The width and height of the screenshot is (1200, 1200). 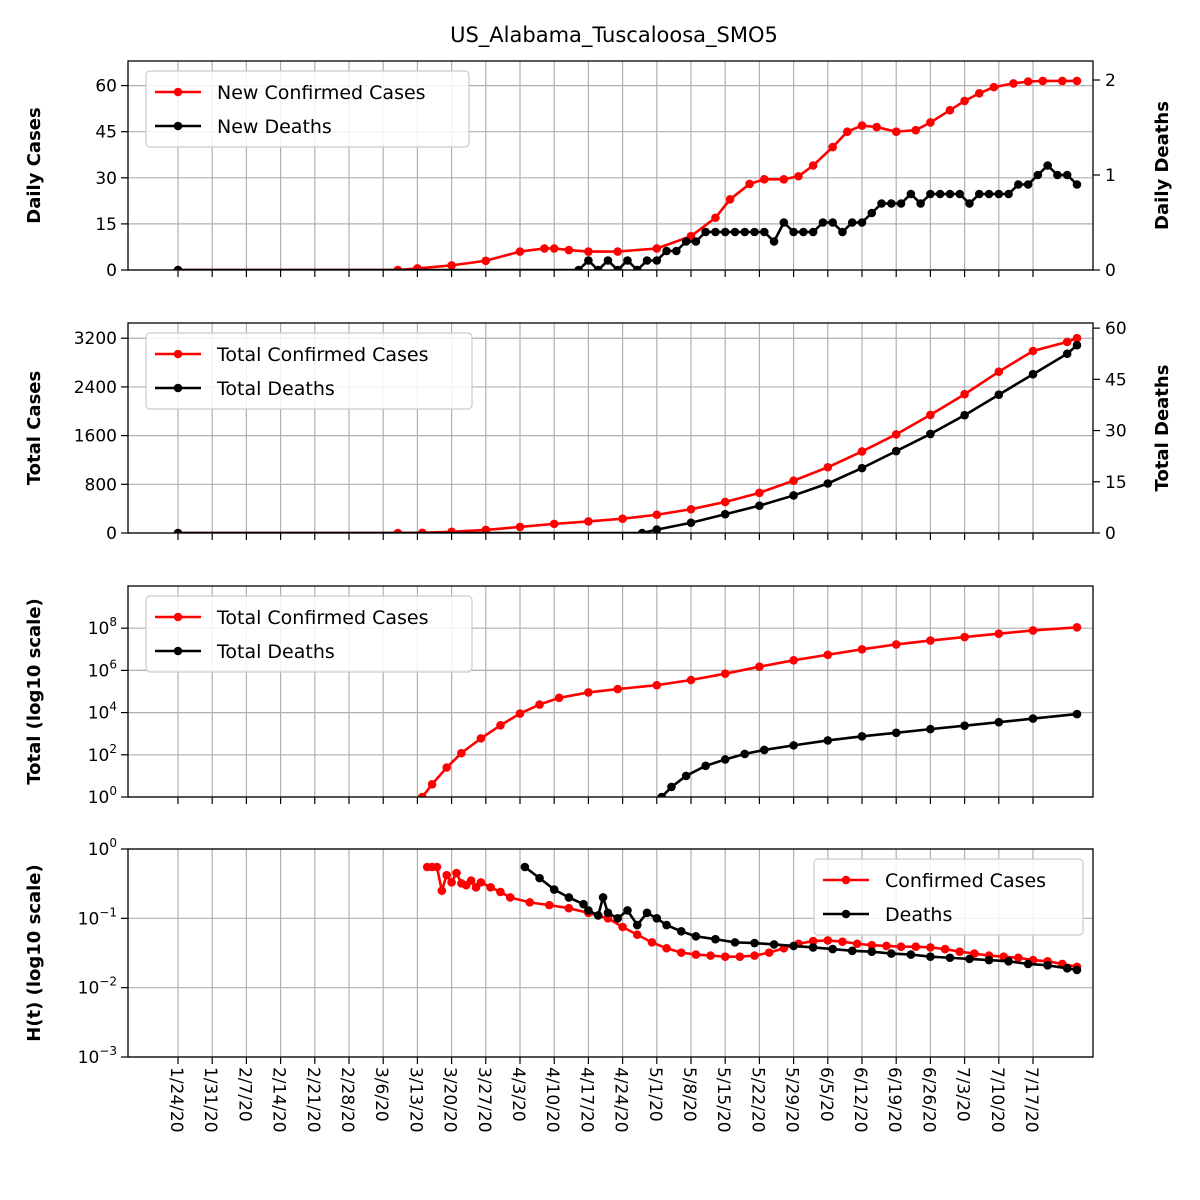 What do you see at coordinates (243, 127) in the screenshot?
I see `legend-item-new-deaths: New Deaths` at bounding box center [243, 127].